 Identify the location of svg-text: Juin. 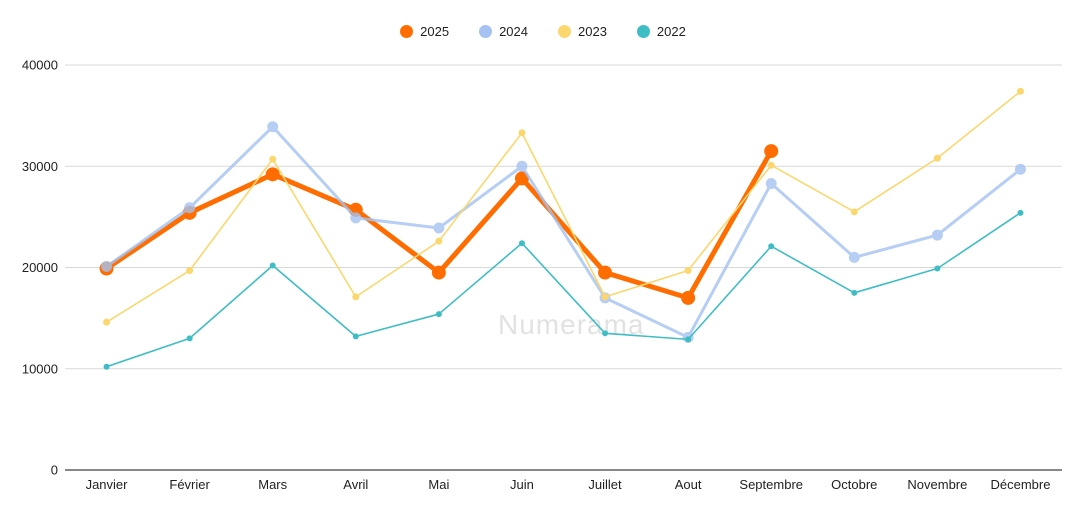
(522, 484).